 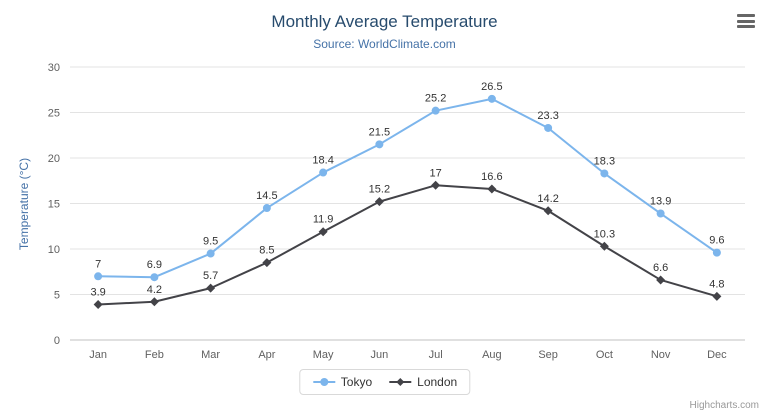 What do you see at coordinates (379, 190) in the screenshot?
I see `data-label: 15.2` at bounding box center [379, 190].